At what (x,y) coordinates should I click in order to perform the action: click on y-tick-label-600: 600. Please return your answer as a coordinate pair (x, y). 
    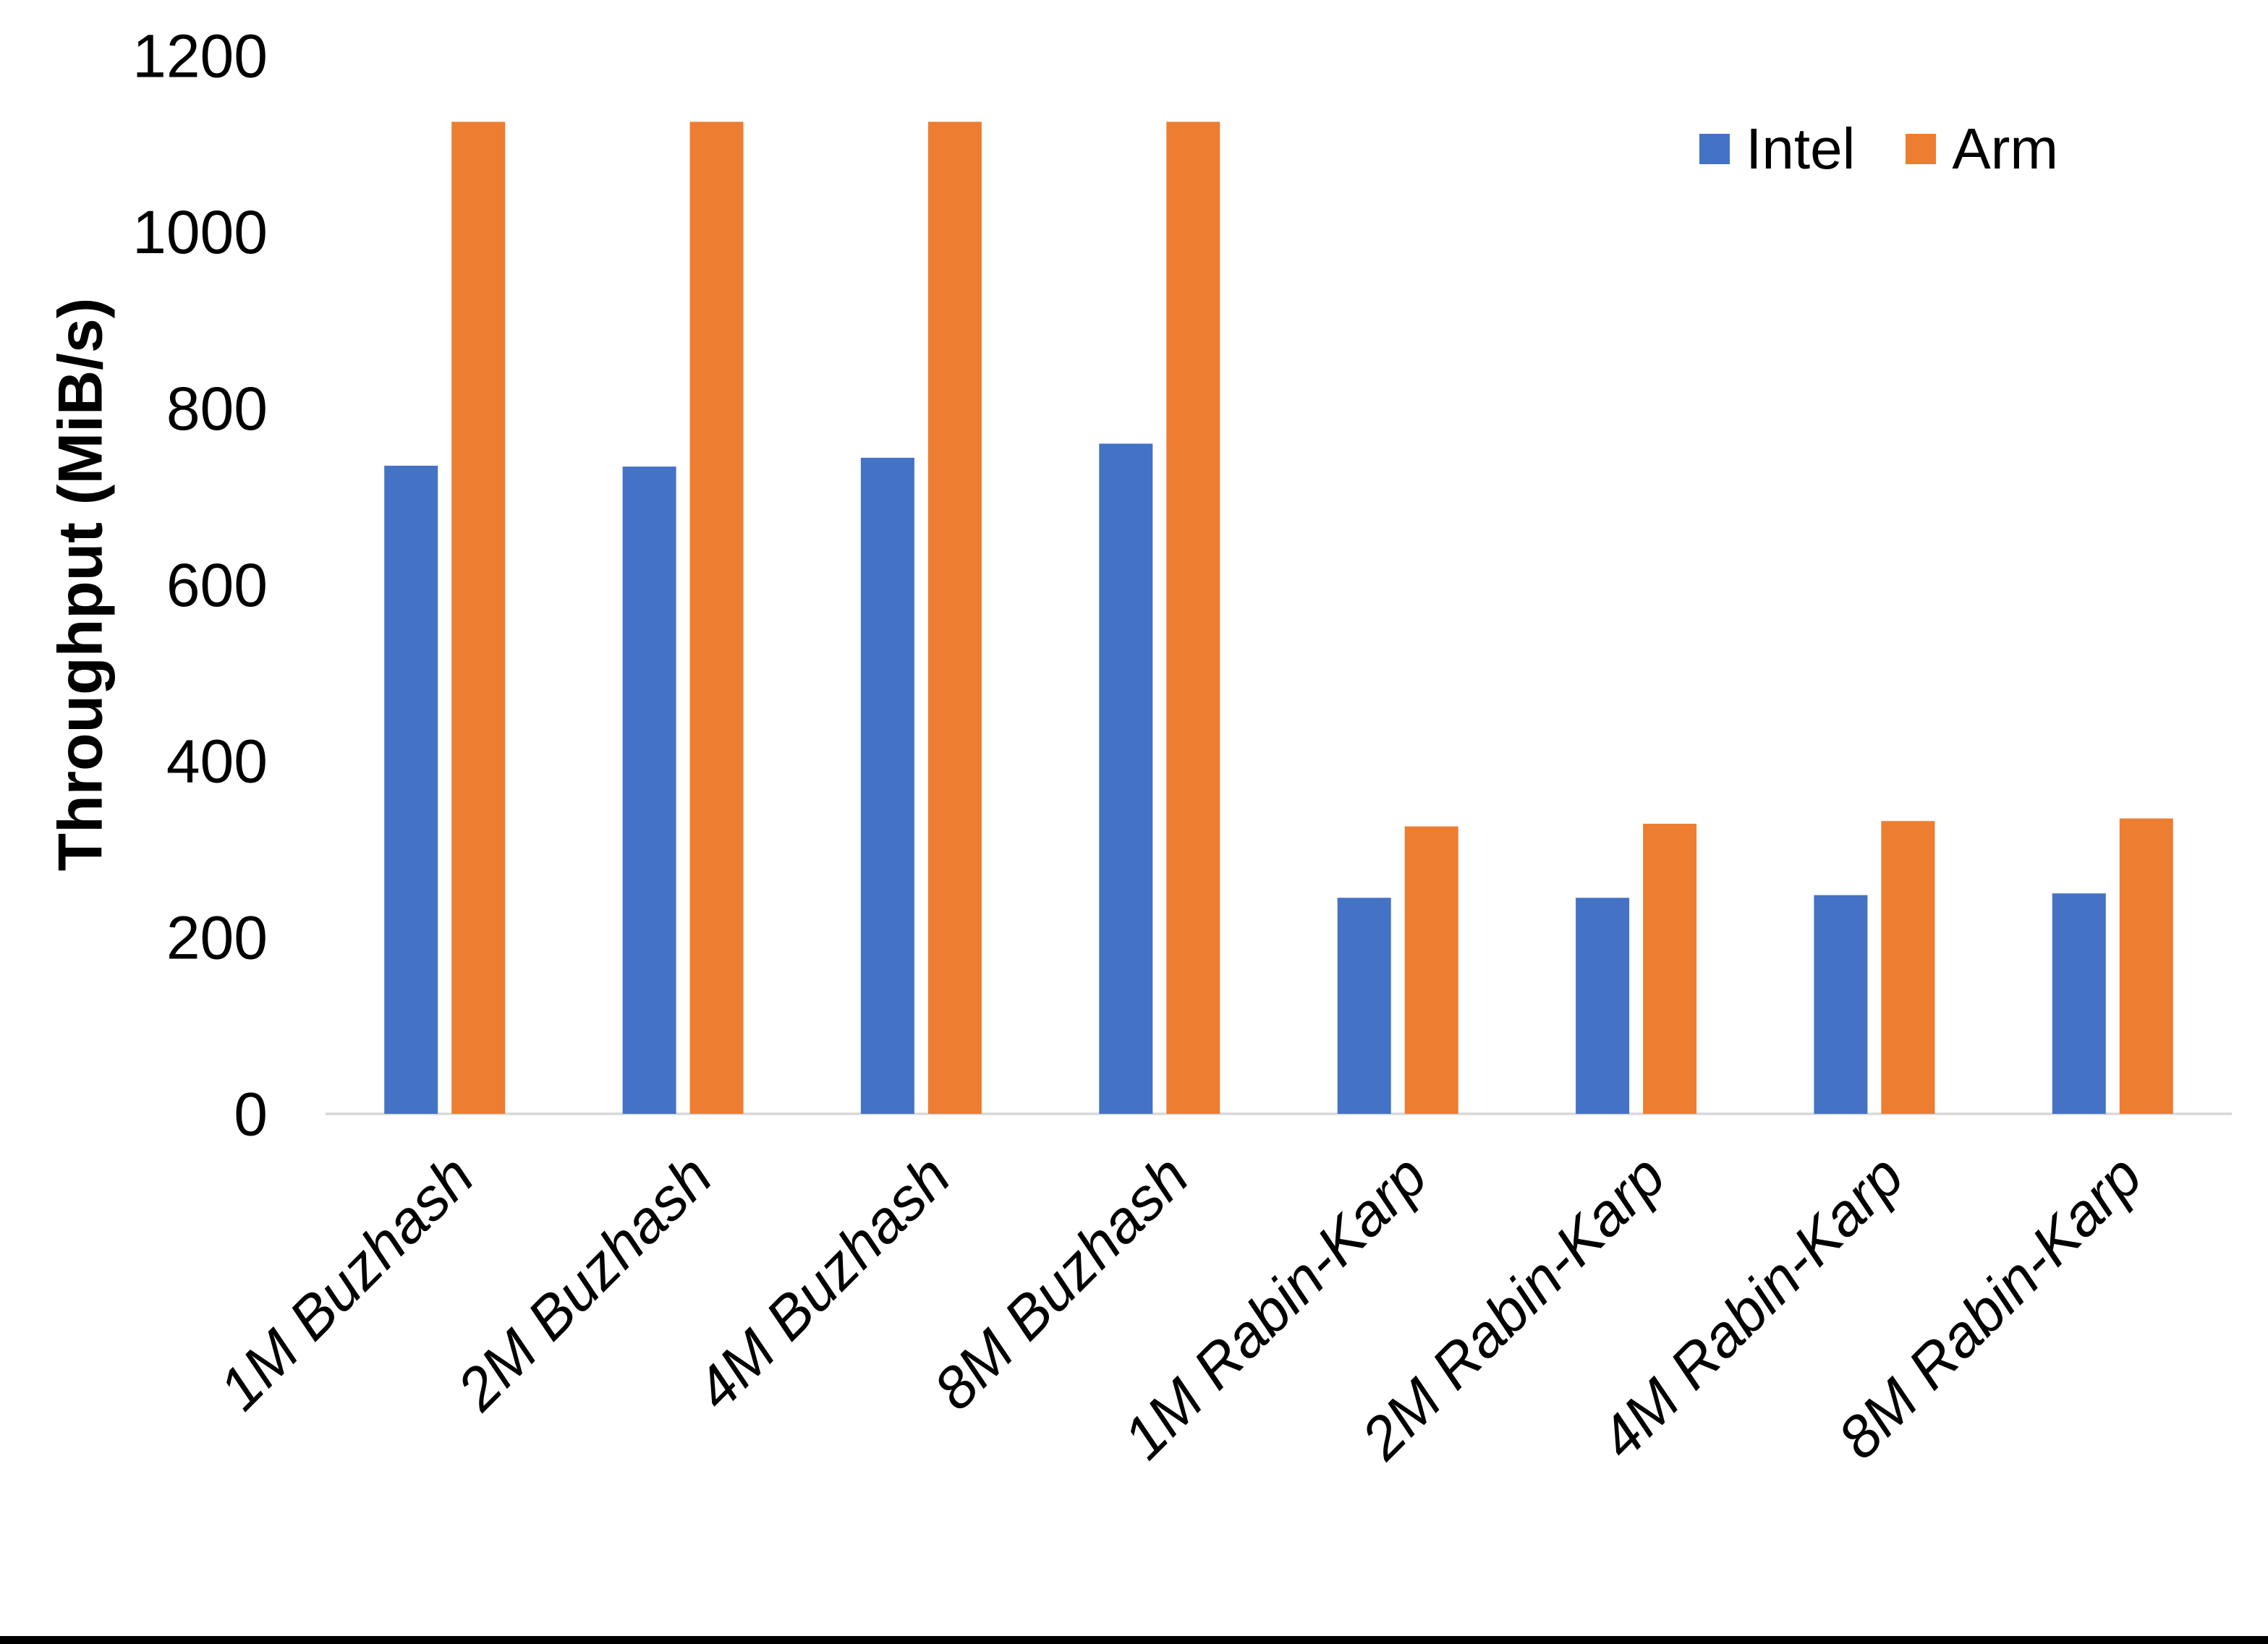
    Looking at the image, I should click on (217, 585).